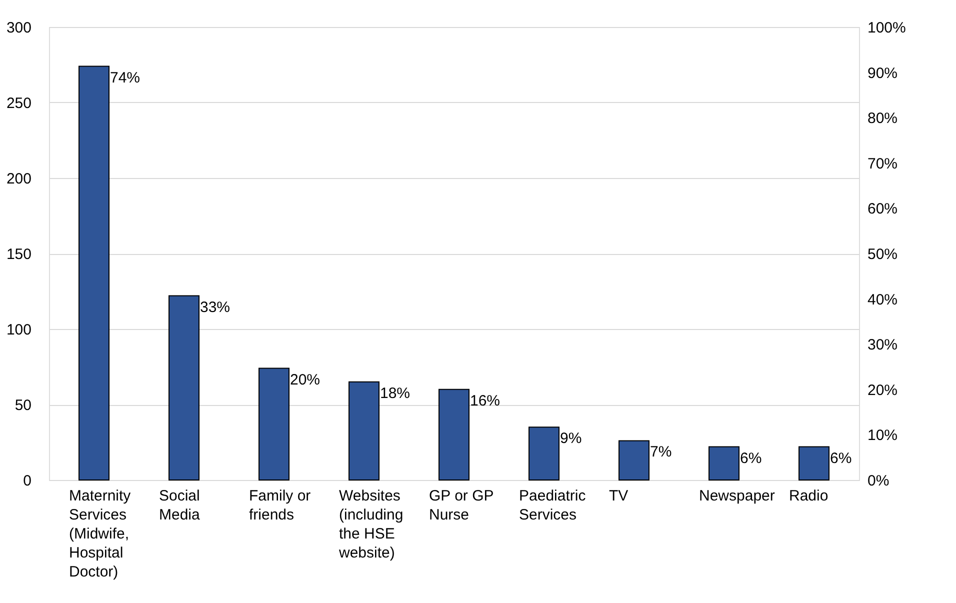 The height and width of the screenshot is (603, 956). What do you see at coordinates (461, 506) in the screenshot?
I see `x-tick-label: GP or GP Nurse` at bounding box center [461, 506].